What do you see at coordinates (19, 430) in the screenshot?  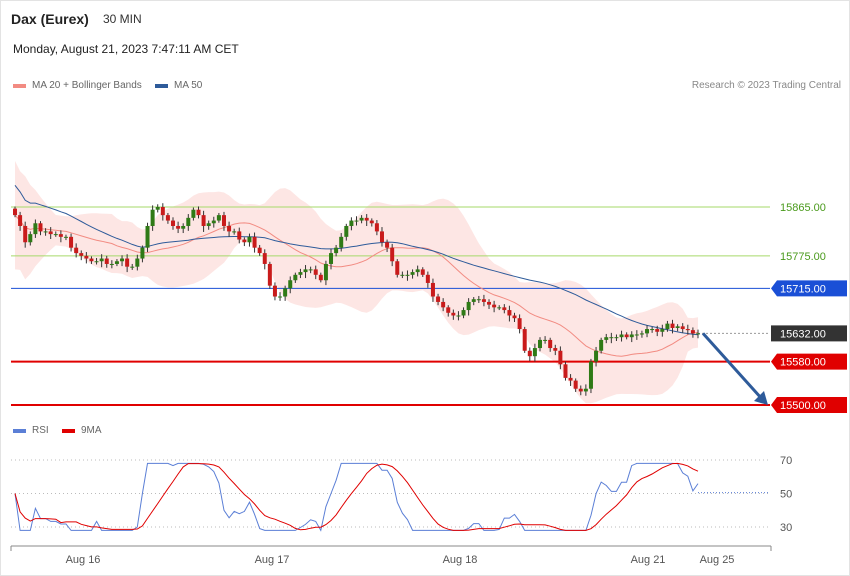 I see `rsi-swatch` at bounding box center [19, 430].